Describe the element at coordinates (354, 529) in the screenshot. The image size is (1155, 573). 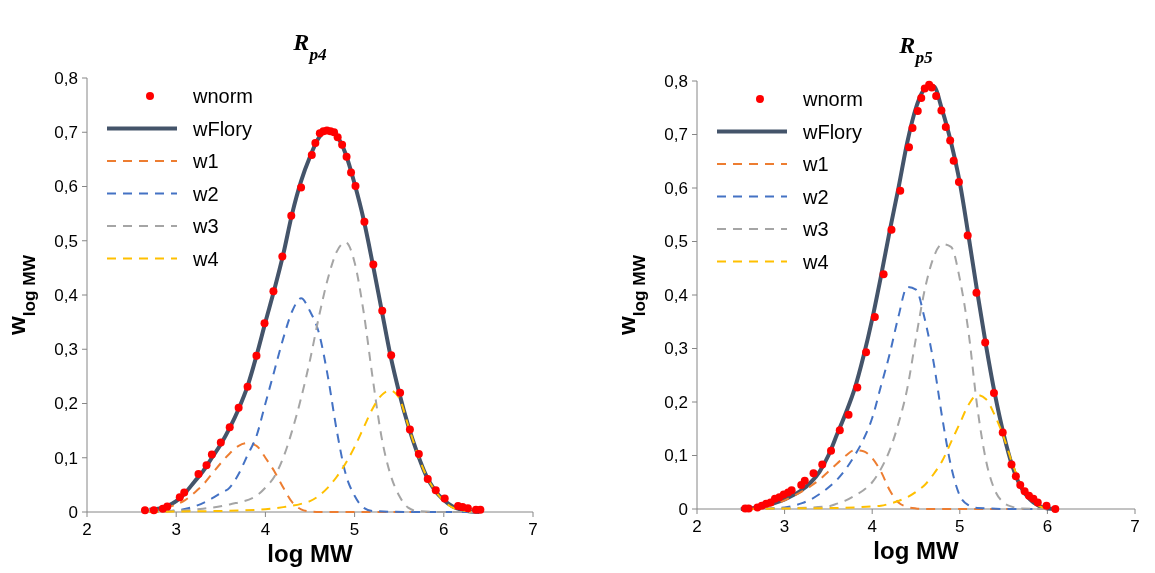
I see `x-tick-label: 5` at that location.